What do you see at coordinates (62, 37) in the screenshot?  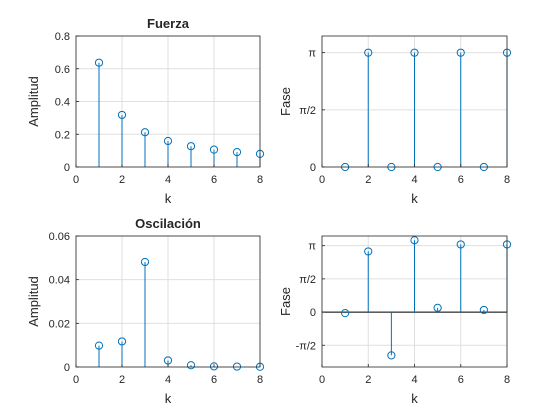 I see `y-tick-label: 0.8` at bounding box center [62, 37].